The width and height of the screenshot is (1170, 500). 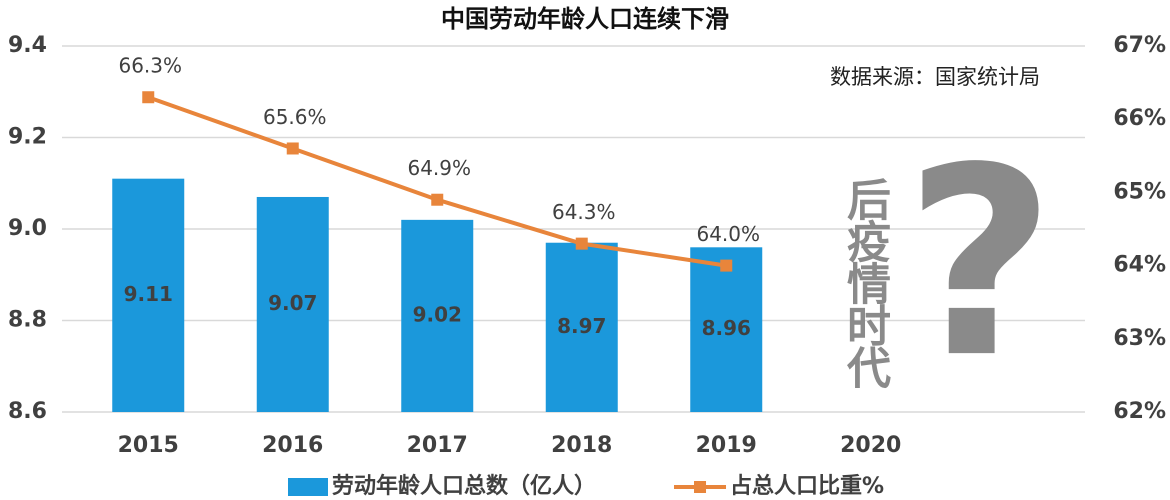 I want to click on bar-label: 9.07, so click(x=292, y=303).